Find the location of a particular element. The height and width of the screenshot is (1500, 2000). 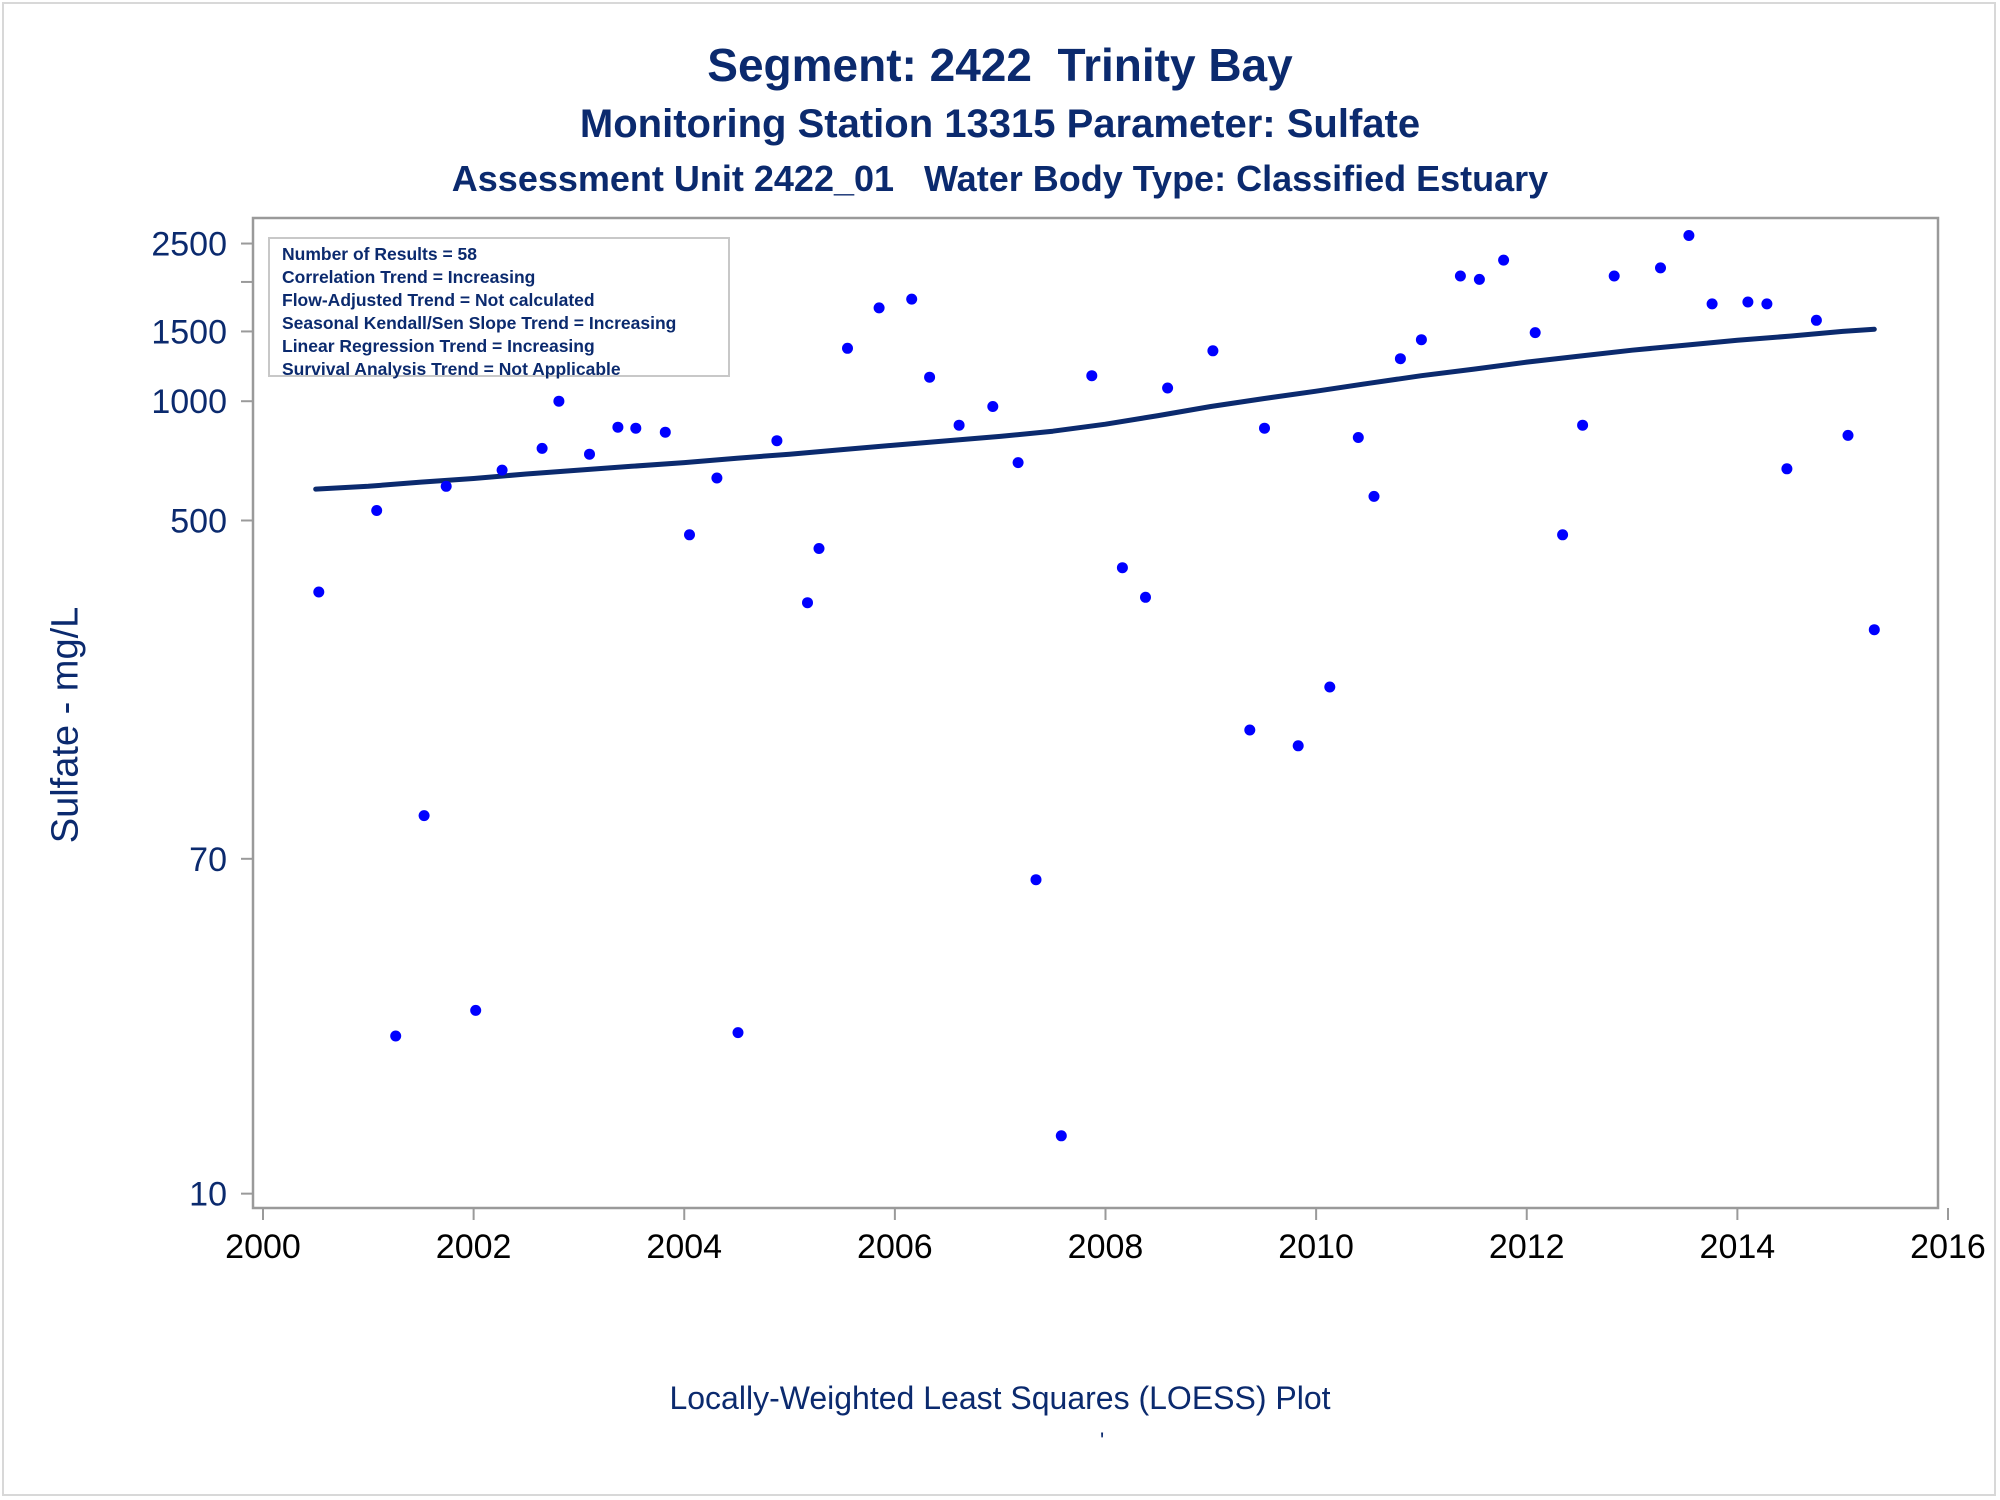

info-survival-analysis-trend: Survival Analysis Trend = Not Applicable is located at coordinates (451, 369).